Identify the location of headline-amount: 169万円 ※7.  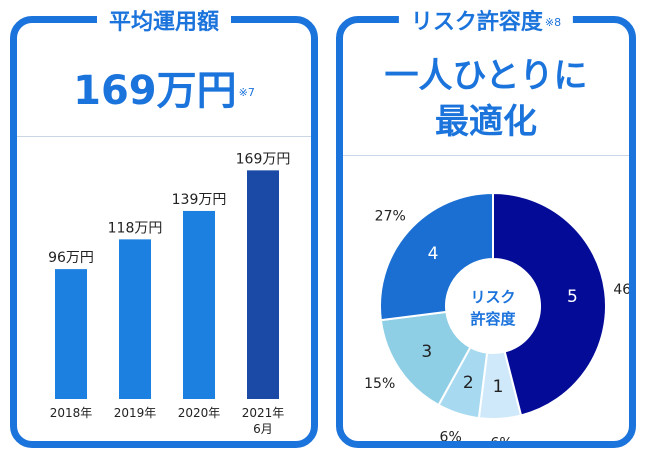
(164, 91).